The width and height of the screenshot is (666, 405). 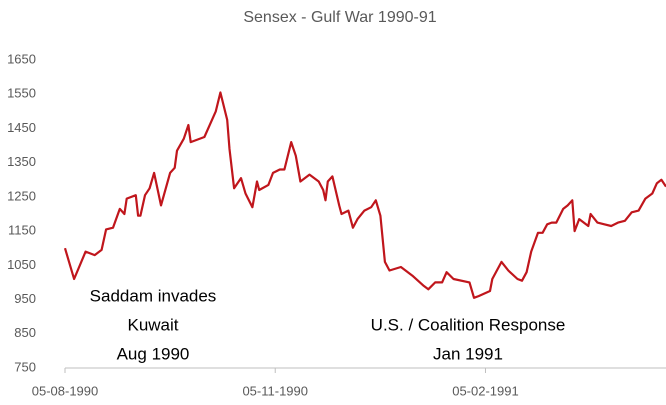 What do you see at coordinates (21, 127) in the screenshot?
I see `y-tick-label: 1450` at bounding box center [21, 127].